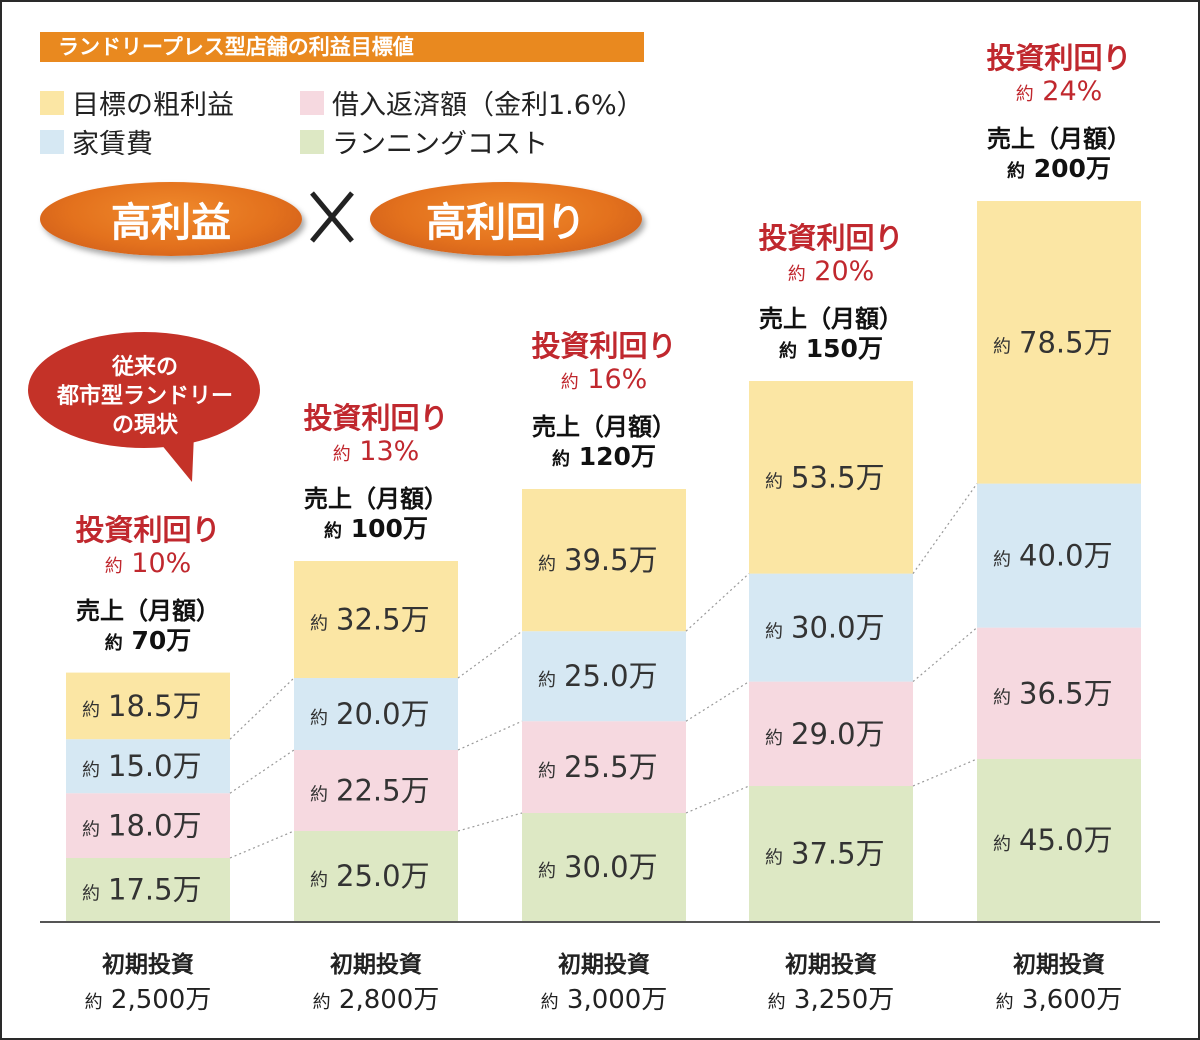 The width and height of the screenshot is (1200, 1040). Describe the element at coordinates (383, 620) in the screenshot. I see `segment-value-label: 32.5万` at that location.